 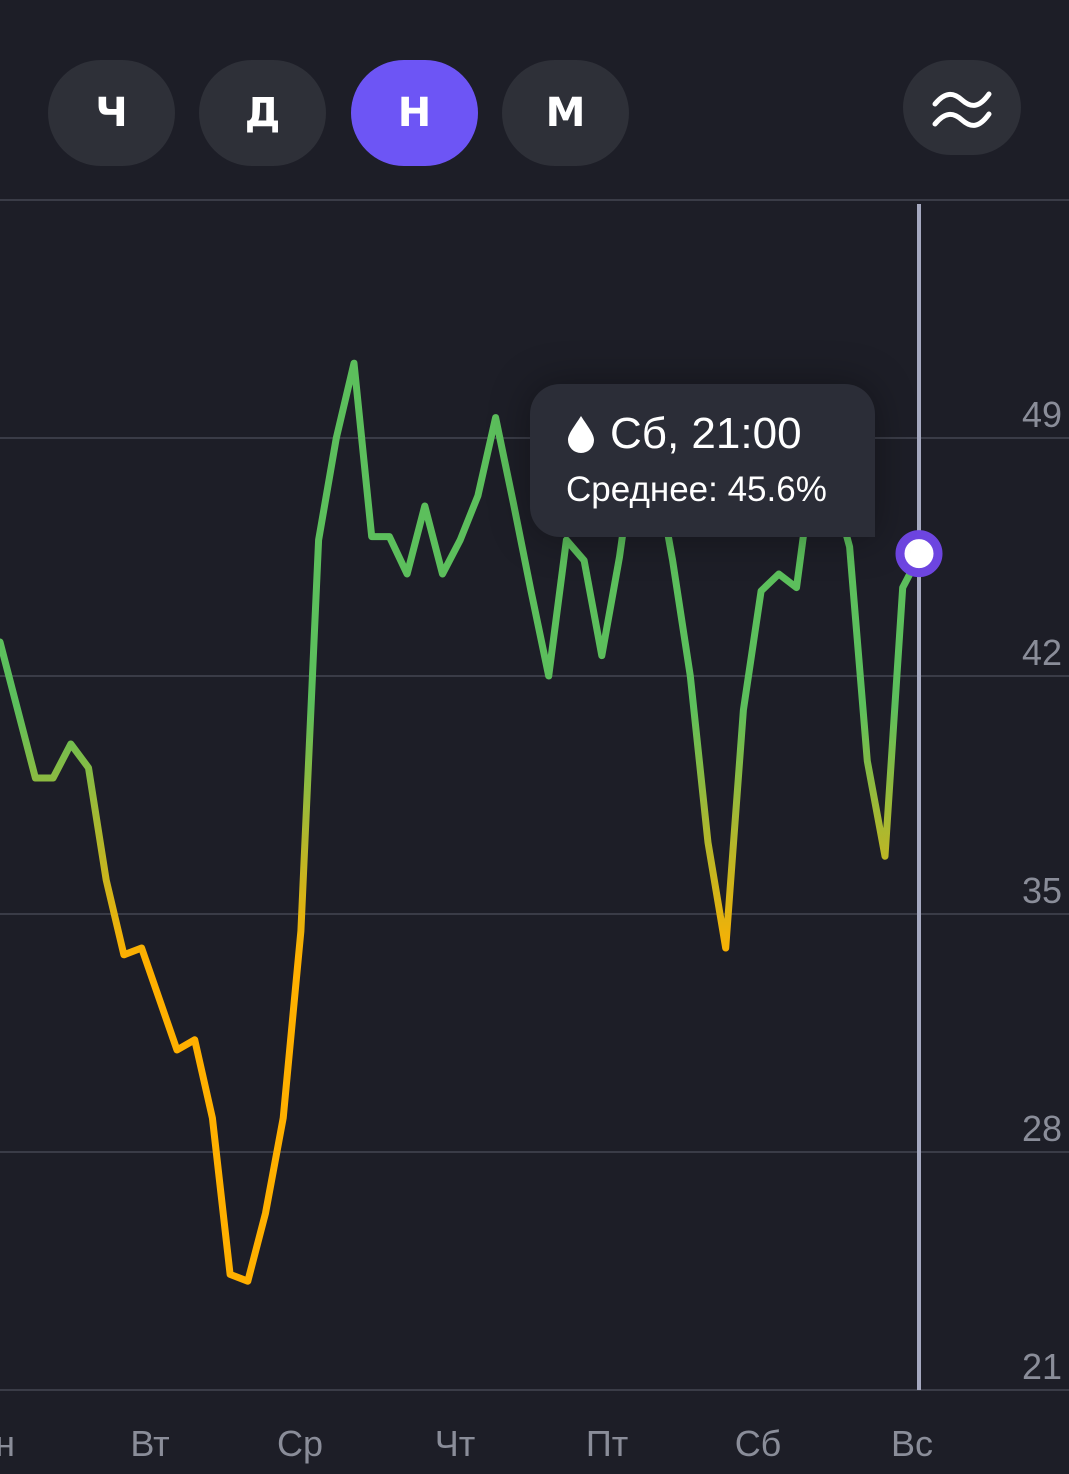 I want to click on drop-icon, so click(x=581, y=434).